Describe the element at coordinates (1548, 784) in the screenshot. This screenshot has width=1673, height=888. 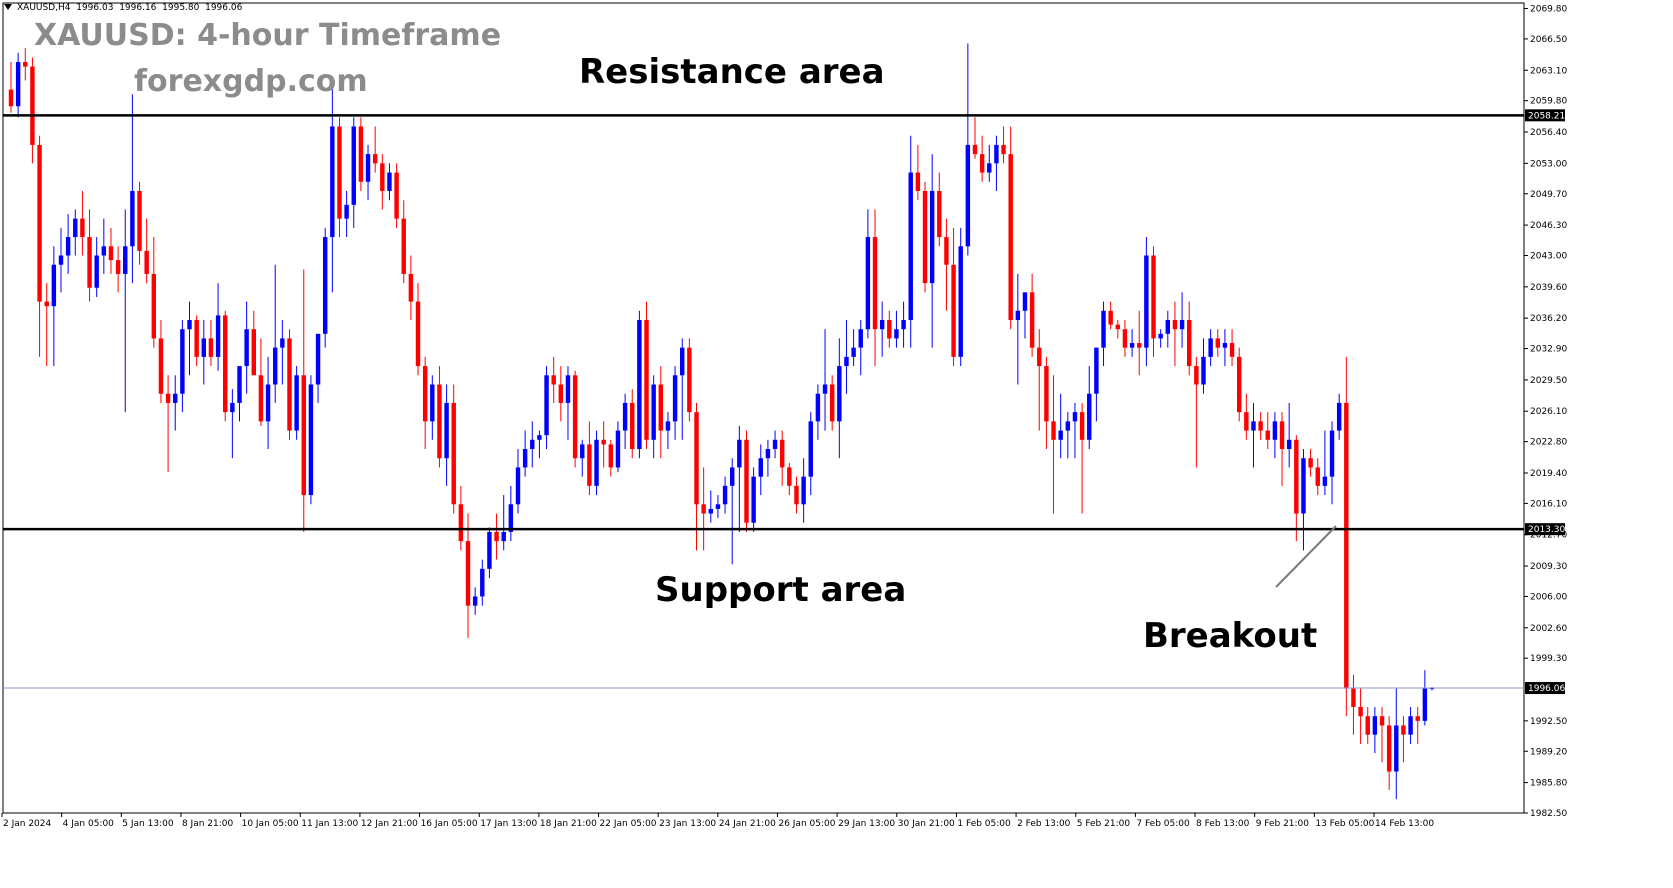
I see `price-tick-label: 1985.80` at that location.